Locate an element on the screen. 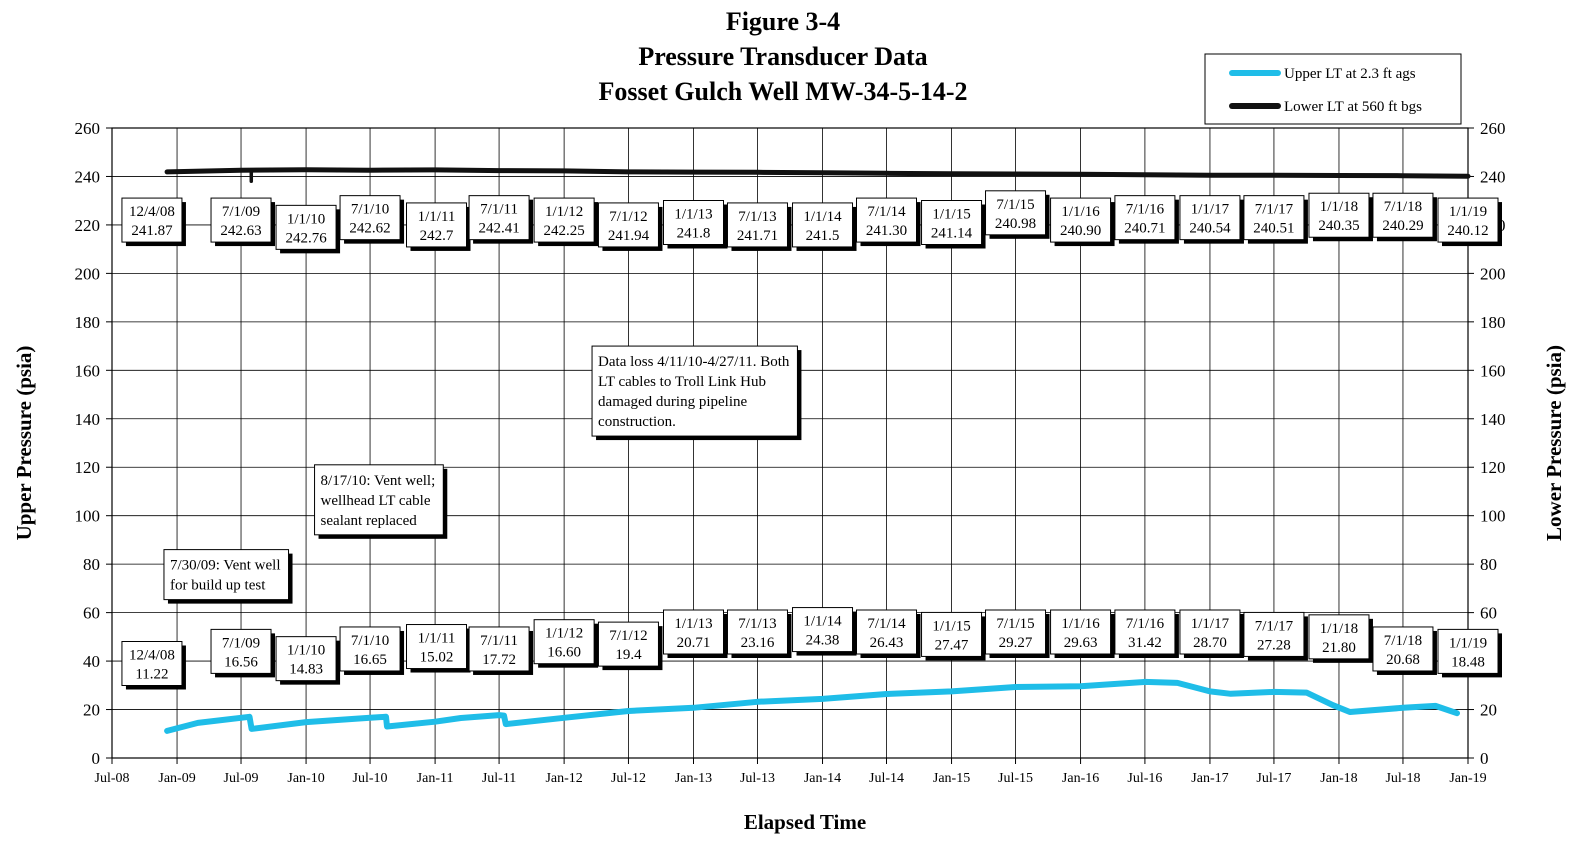 The image size is (1592, 845). data-label-upper: 7/1/15 29.27 is located at coordinates (1017, 633).